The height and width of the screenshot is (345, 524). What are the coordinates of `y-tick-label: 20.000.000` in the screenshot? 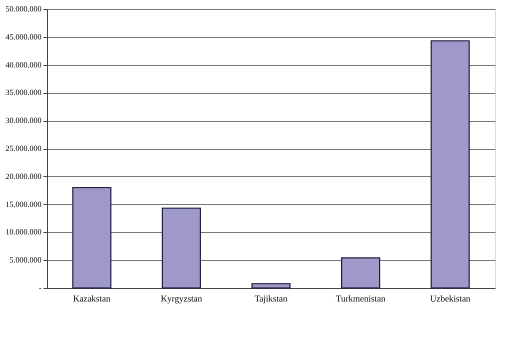 It's located at (24, 176).